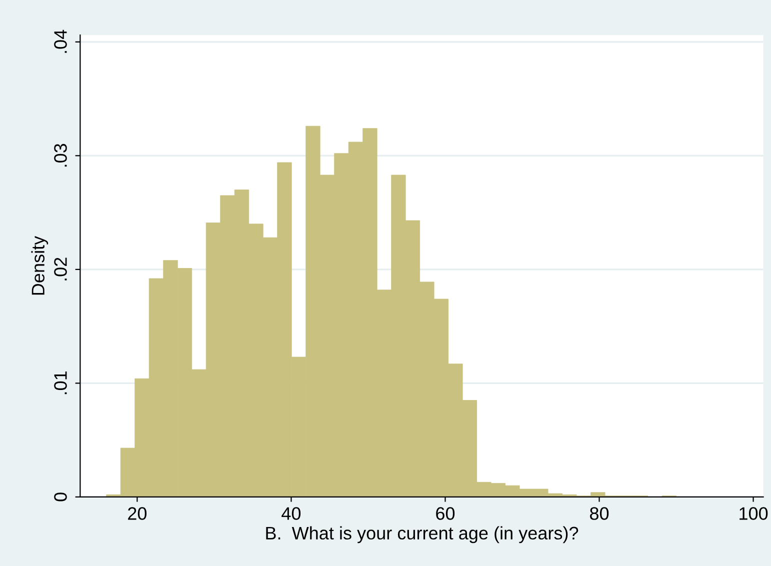 The height and width of the screenshot is (566, 771). Describe the element at coordinates (422, 535) in the screenshot. I see `x-axis-title: B. What is your current age (in years)?` at that location.